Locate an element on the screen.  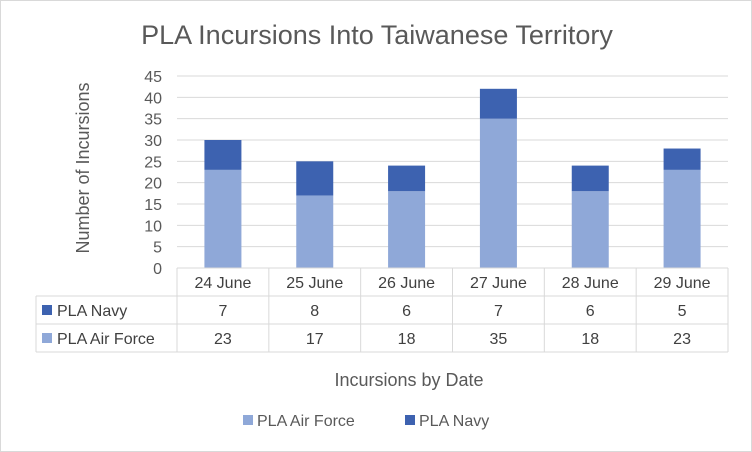
y-tick-label: 10 is located at coordinates (153, 226).